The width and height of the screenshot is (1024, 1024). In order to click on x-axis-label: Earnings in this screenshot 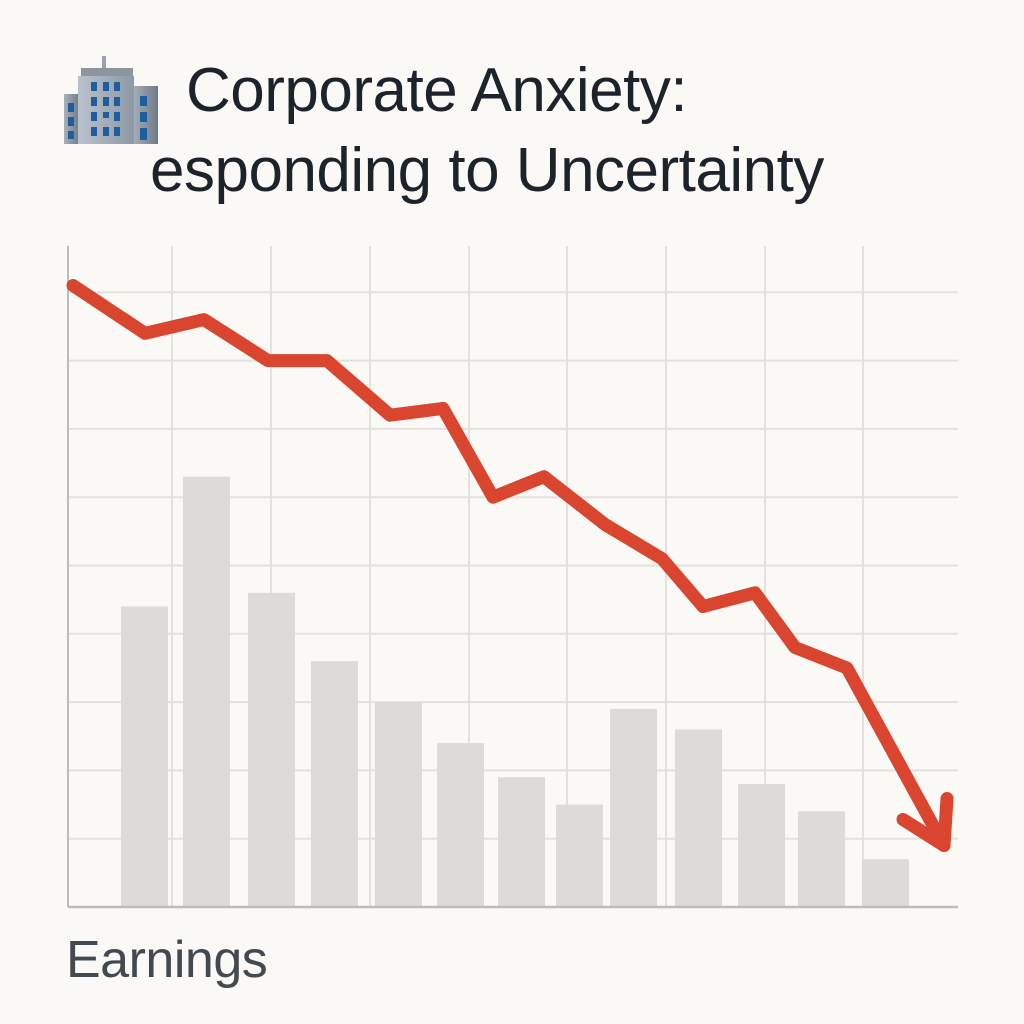, I will do `click(167, 960)`.